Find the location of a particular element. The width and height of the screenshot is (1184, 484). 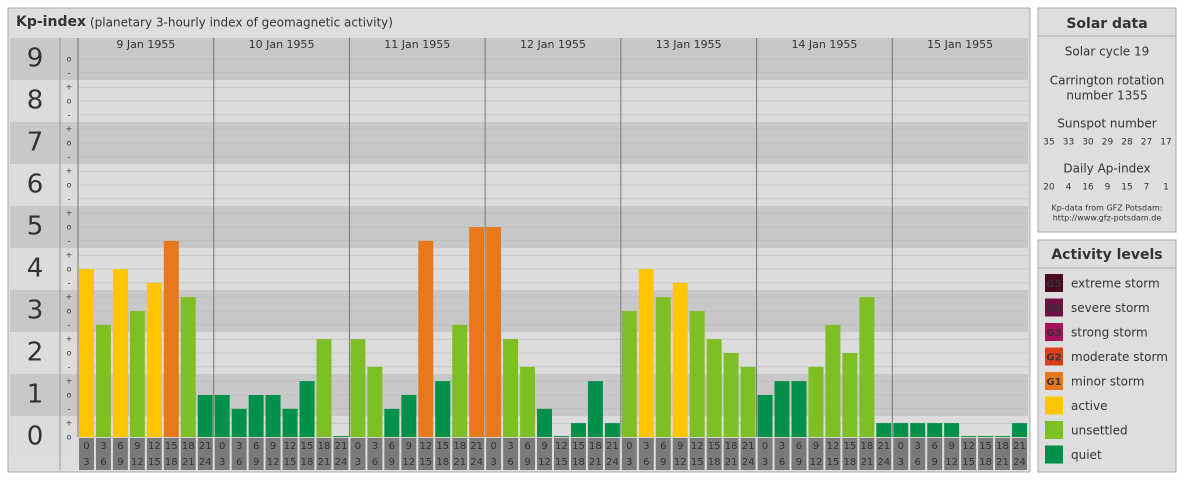

ap-value: 15 is located at coordinates (1126, 188).